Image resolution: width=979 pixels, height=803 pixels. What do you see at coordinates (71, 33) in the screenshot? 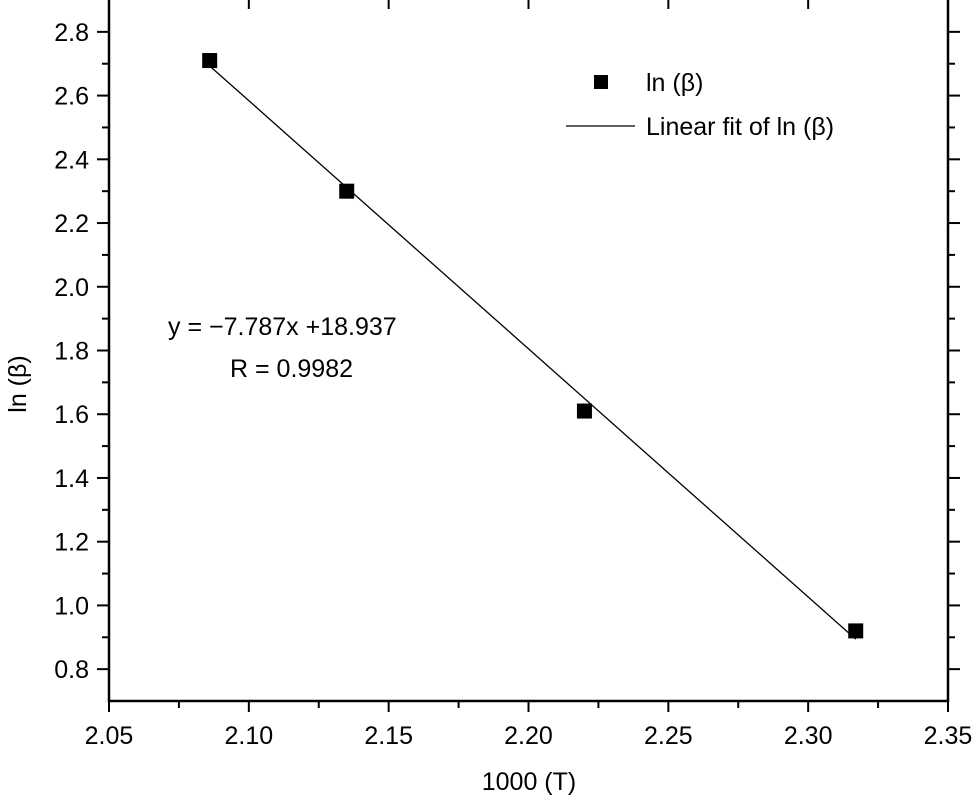
I see `y-tick-label: 2.8` at bounding box center [71, 33].